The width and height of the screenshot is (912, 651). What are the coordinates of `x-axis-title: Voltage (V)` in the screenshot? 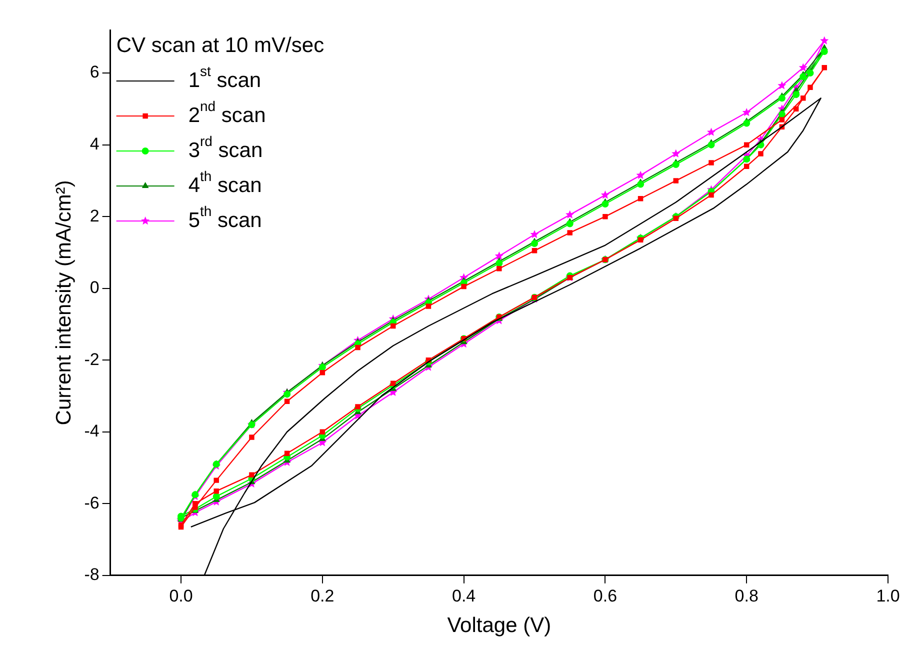 It's located at (499, 626).